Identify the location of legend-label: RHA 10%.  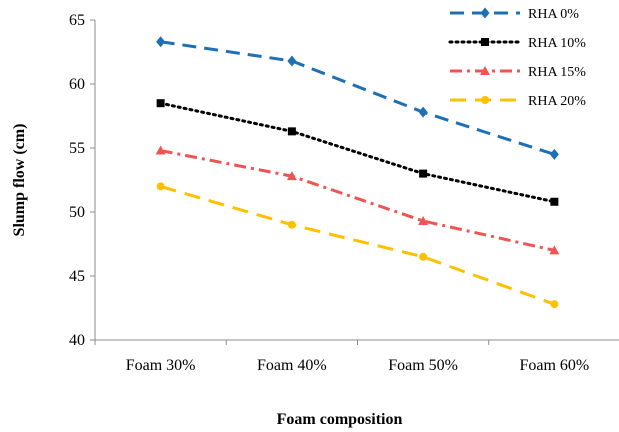
(557, 43).